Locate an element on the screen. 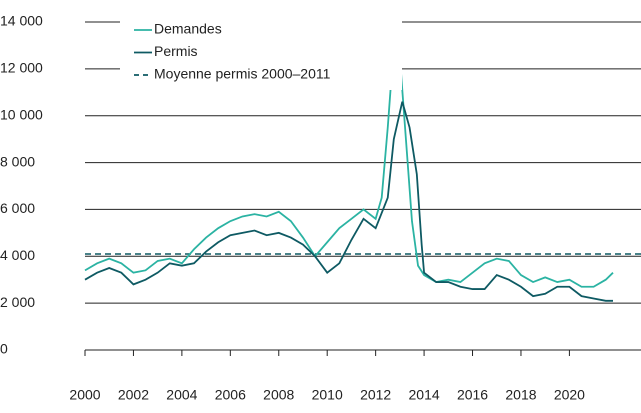 Image resolution: width=641 pixels, height=413 pixels. x-tick-label: 2006 is located at coordinates (230, 395).